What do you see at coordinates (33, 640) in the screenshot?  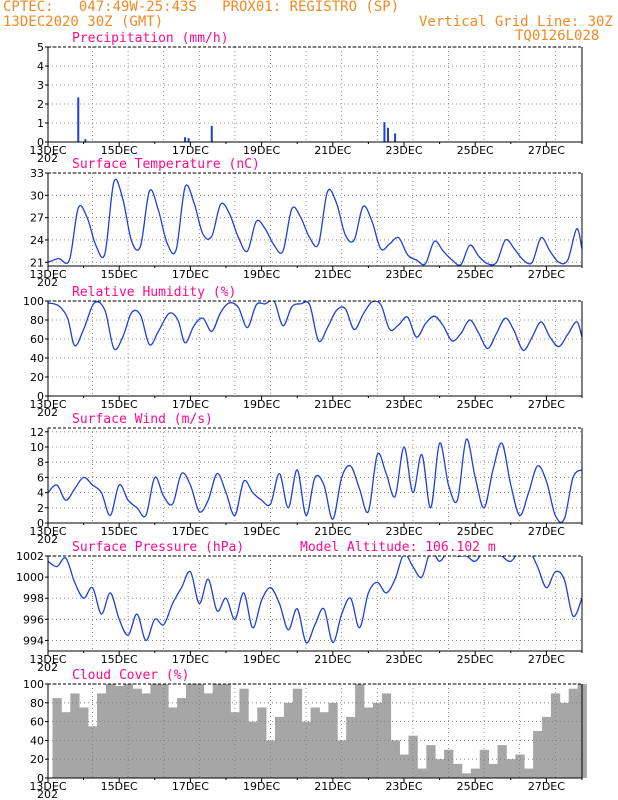 I see `y-tick-label: 994` at bounding box center [33, 640].